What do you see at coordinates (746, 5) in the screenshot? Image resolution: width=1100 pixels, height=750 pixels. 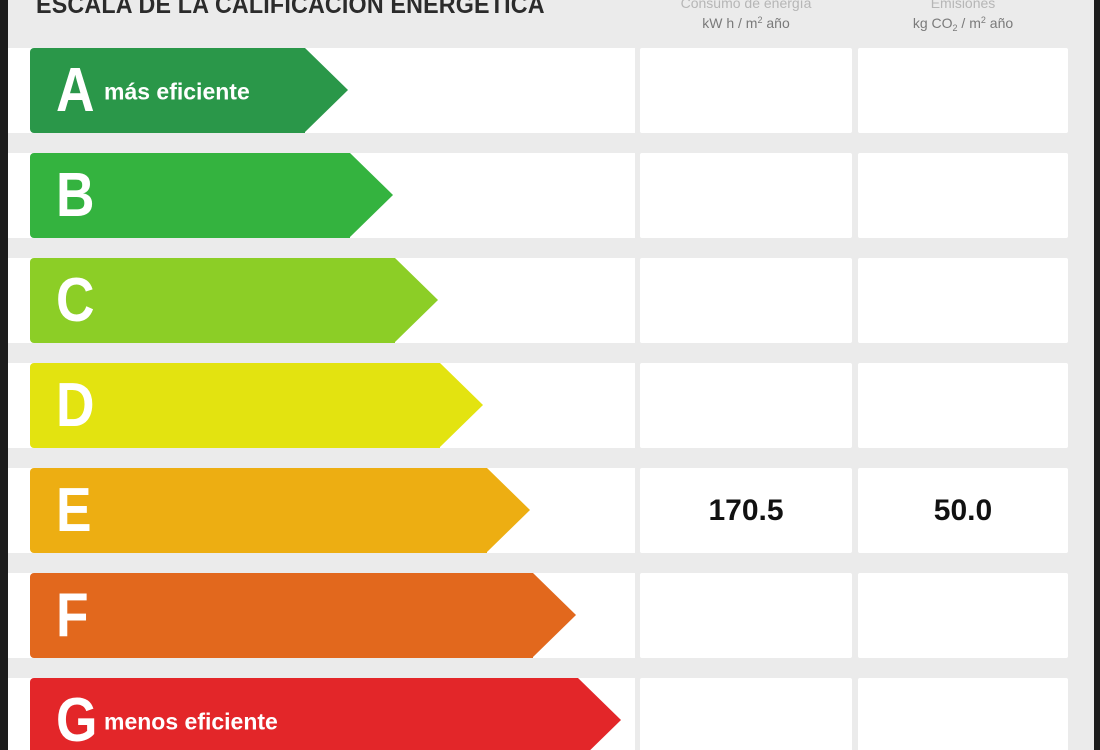 I see `column-header-consumo-line1: Consumo de energía` at bounding box center [746, 5].